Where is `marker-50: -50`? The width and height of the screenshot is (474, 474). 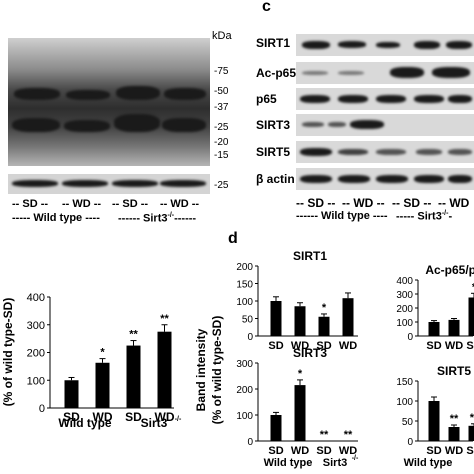
marker-50: -50 is located at coordinates (221, 91).